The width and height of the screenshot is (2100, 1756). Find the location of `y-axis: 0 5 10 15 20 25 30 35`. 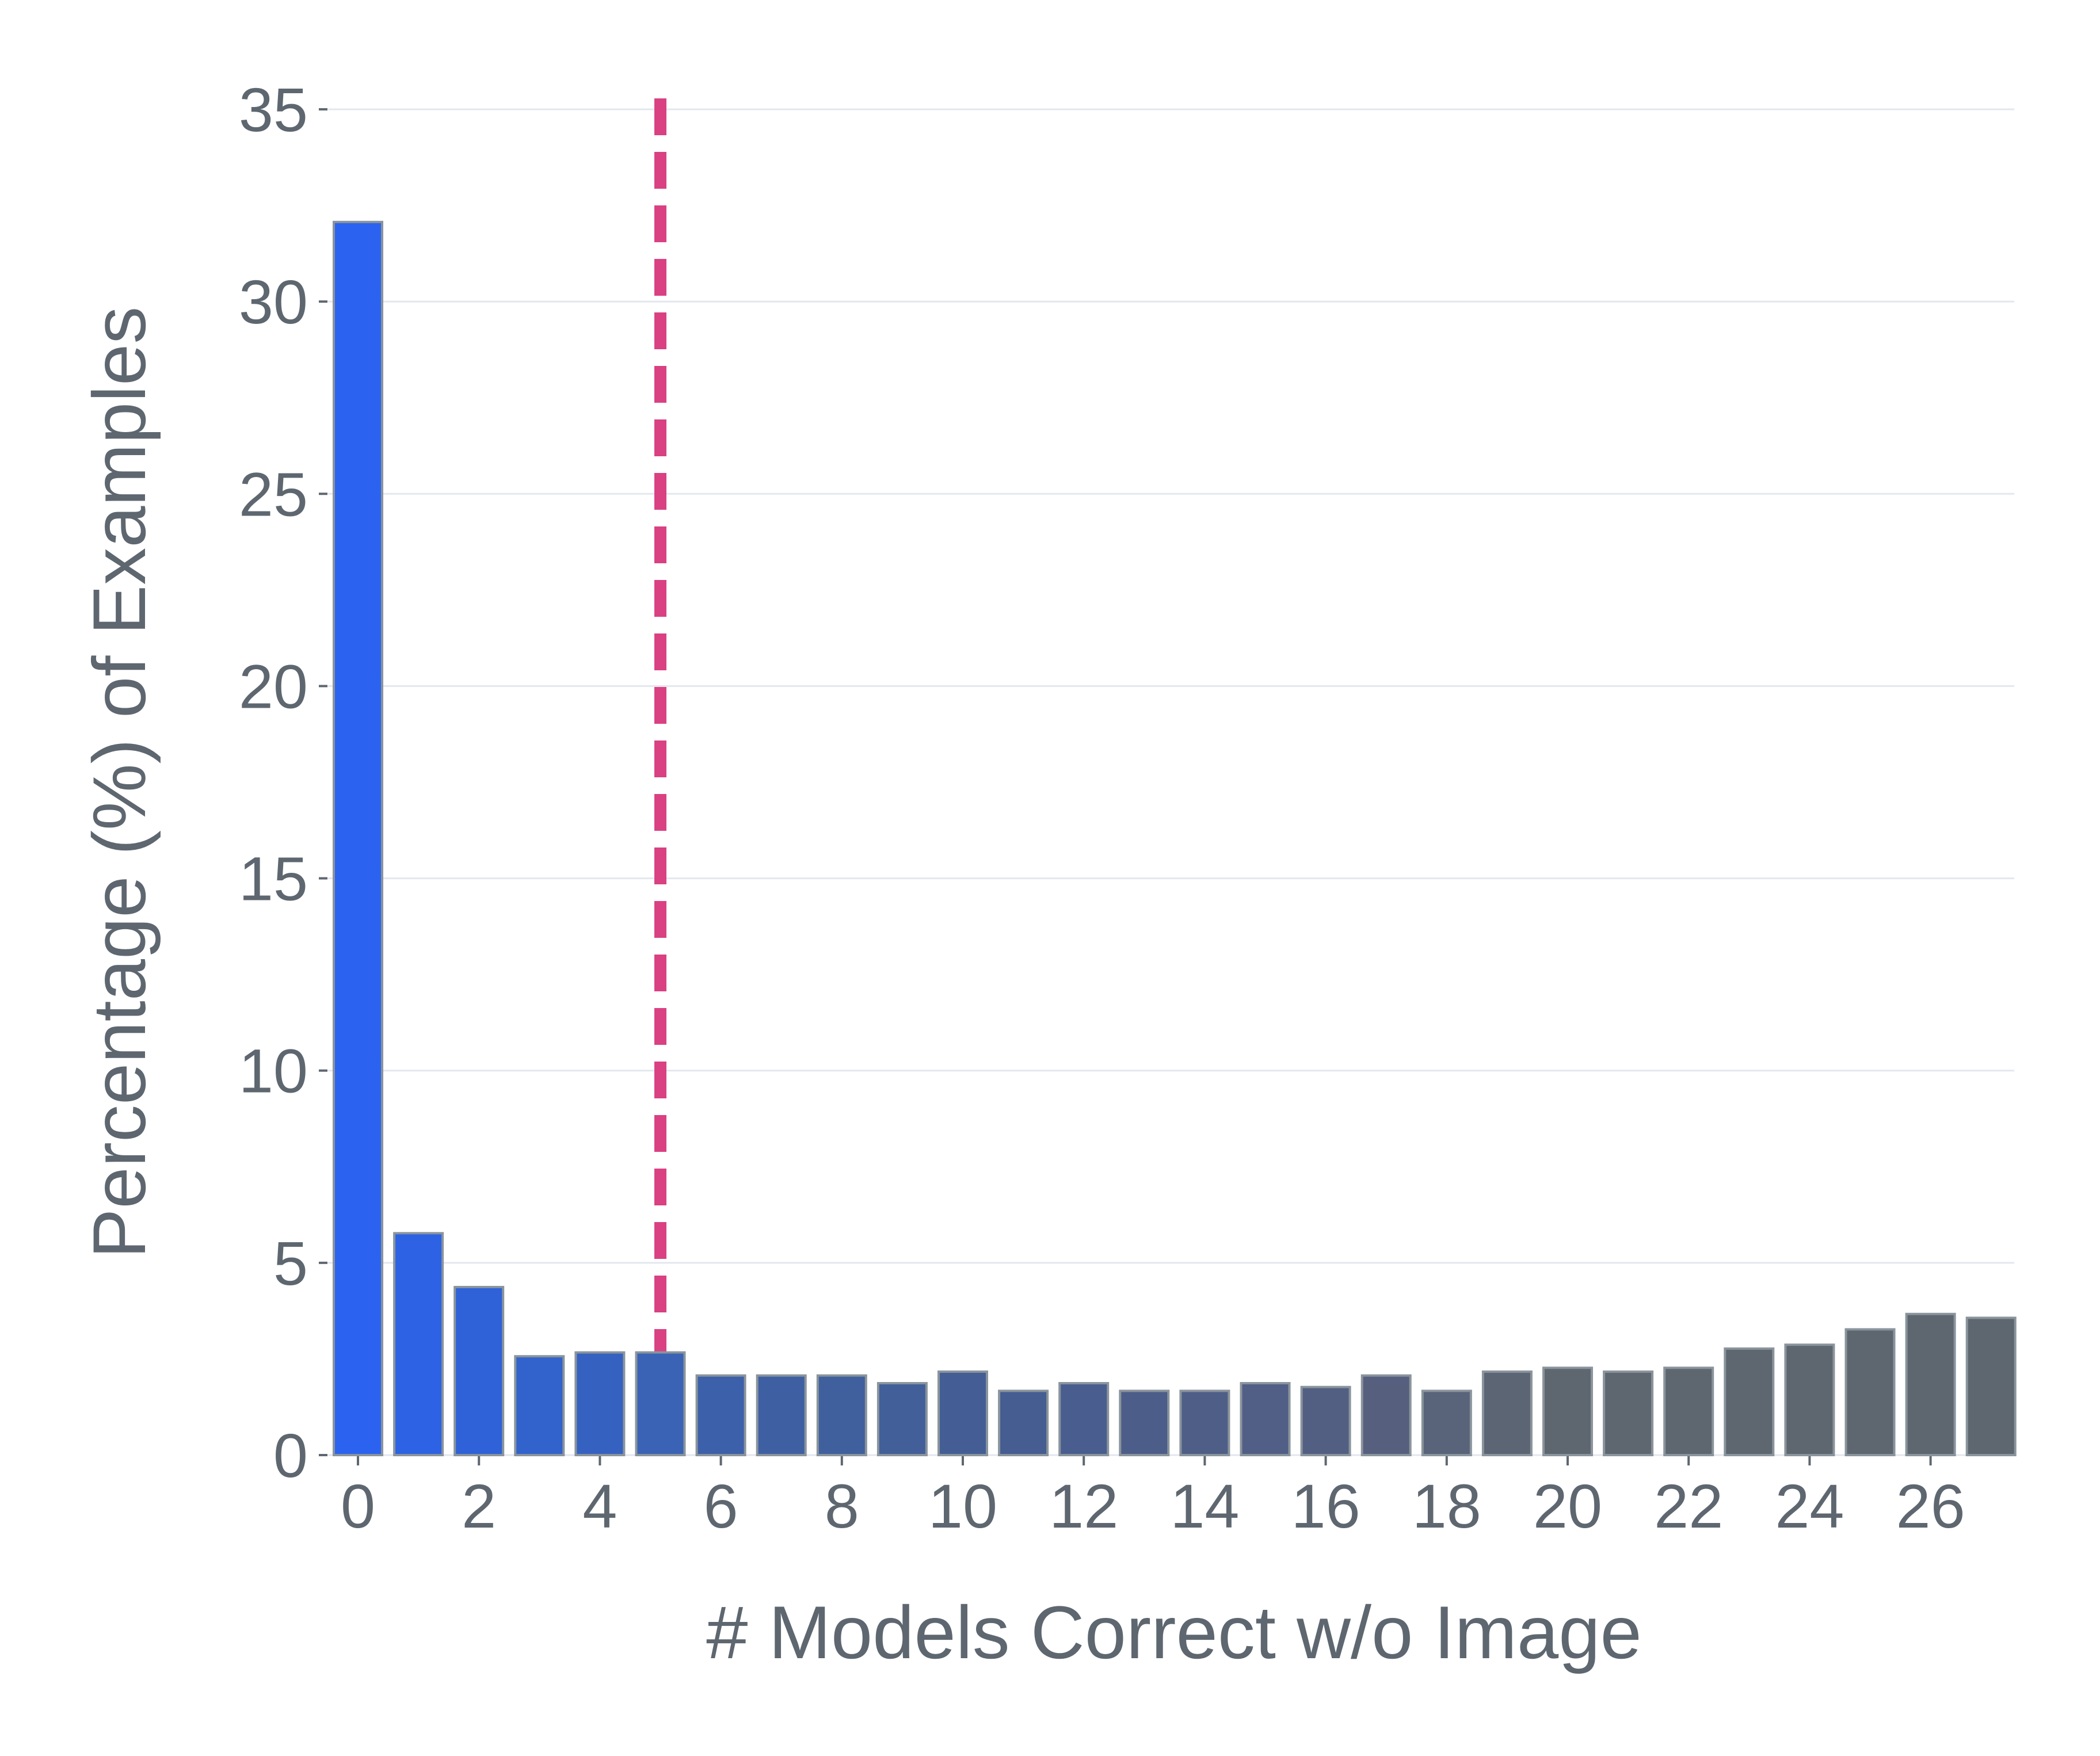

y-axis: 0 5 10 15 20 25 30 35 is located at coordinates (283, 782).